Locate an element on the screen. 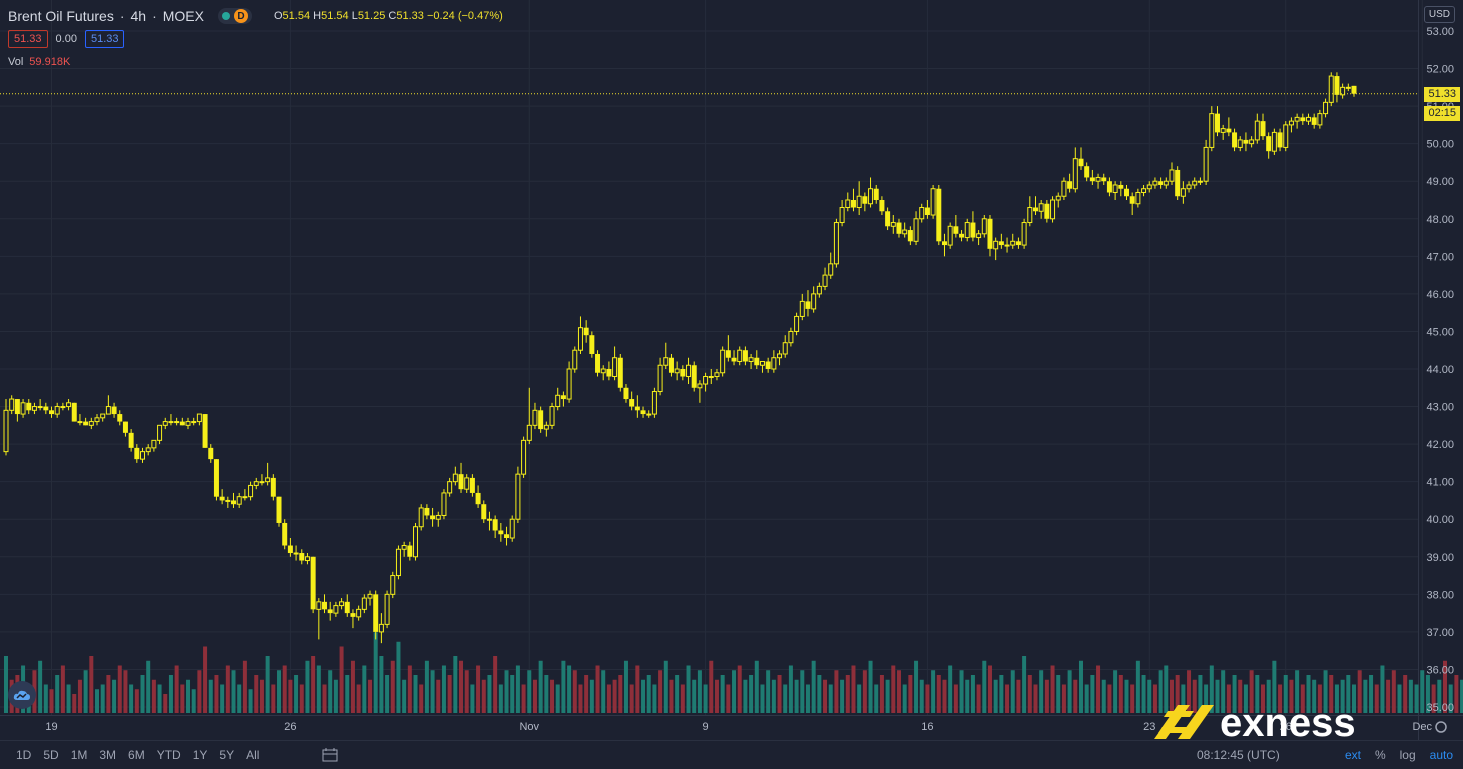 The height and width of the screenshot is (769, 1463). percent-toggle: % is located at coordinates (1380, 755).